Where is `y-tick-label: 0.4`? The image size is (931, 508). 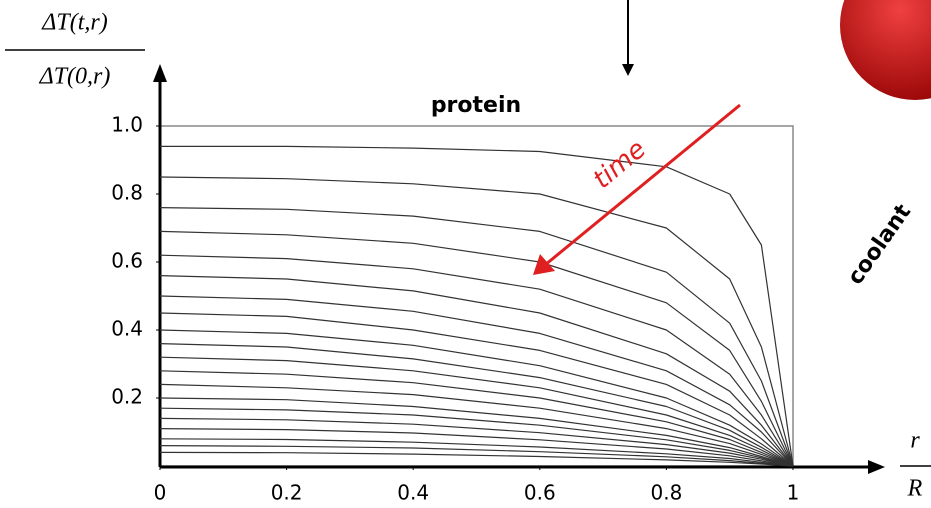
y-tick-label: 0.4 is located at coordinates (127, 329).